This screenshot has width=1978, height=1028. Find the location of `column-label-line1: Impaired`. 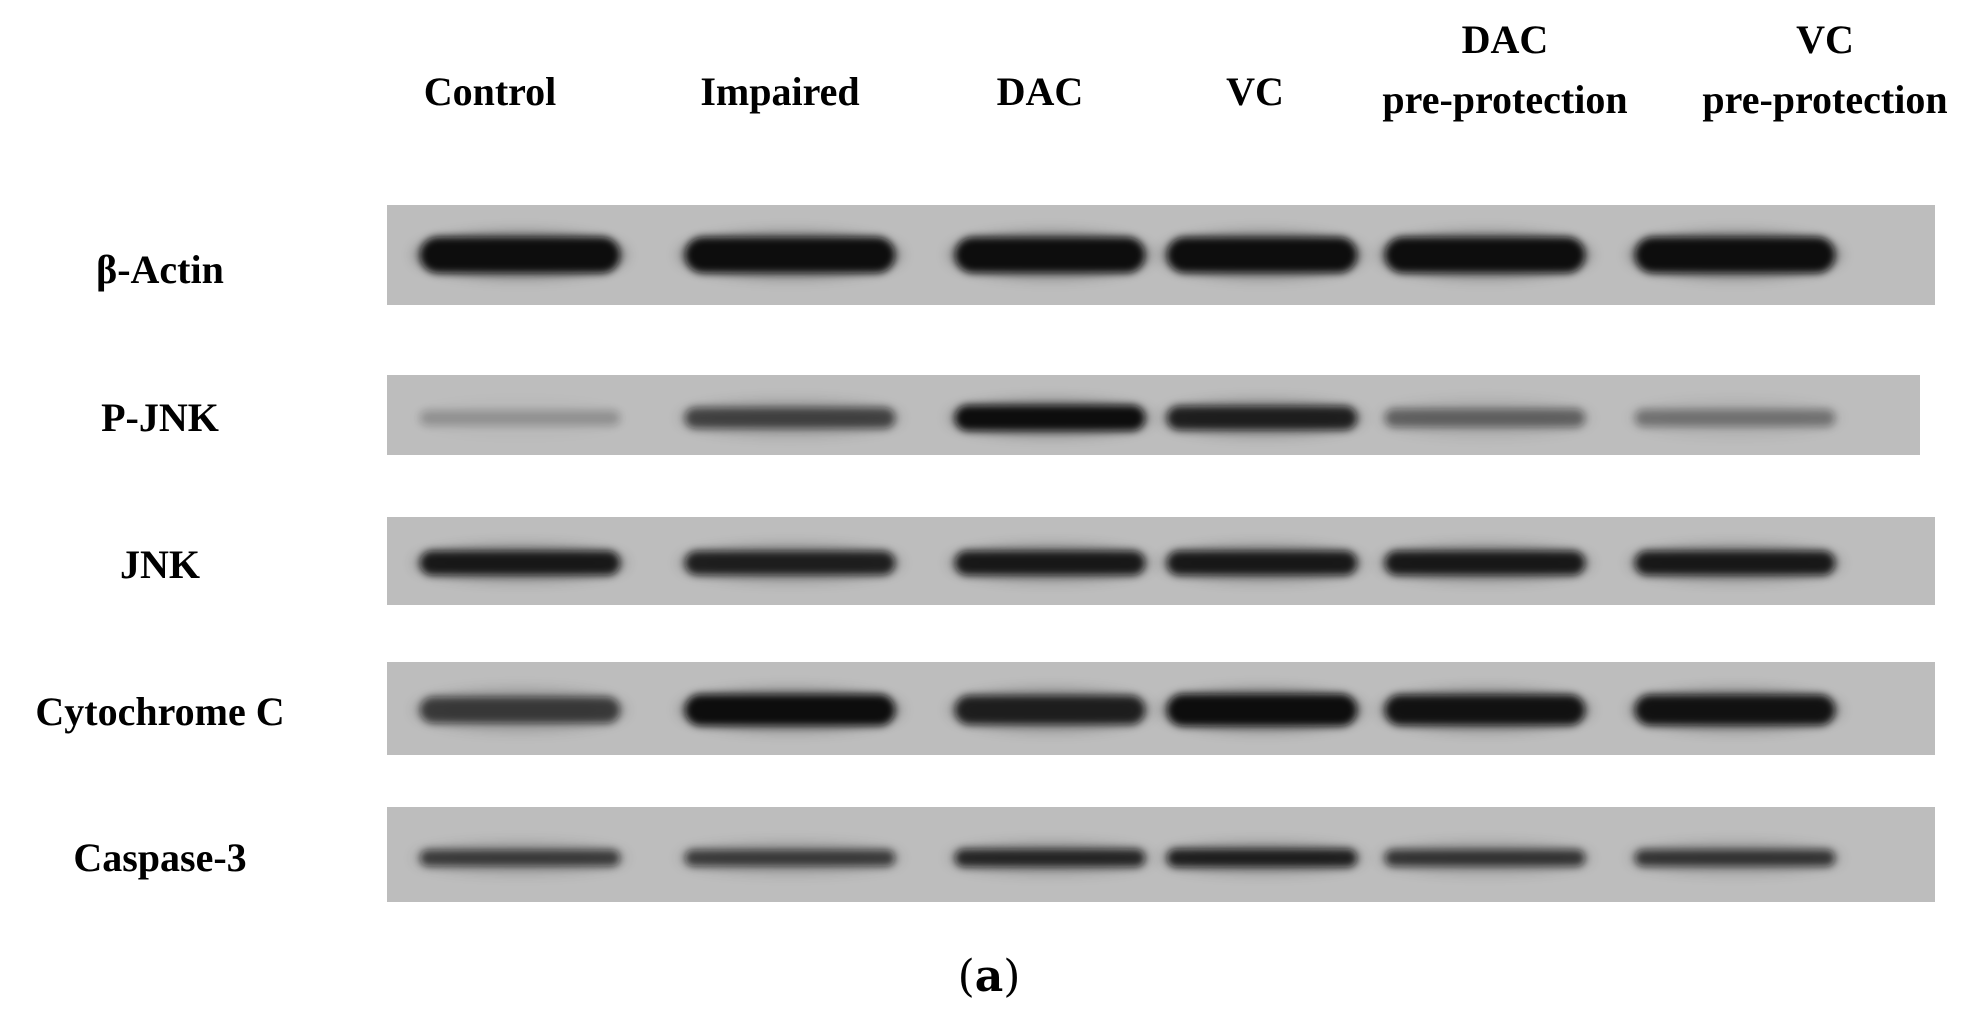

column-label-line1: Impaired is located at coordinates (780, 91).